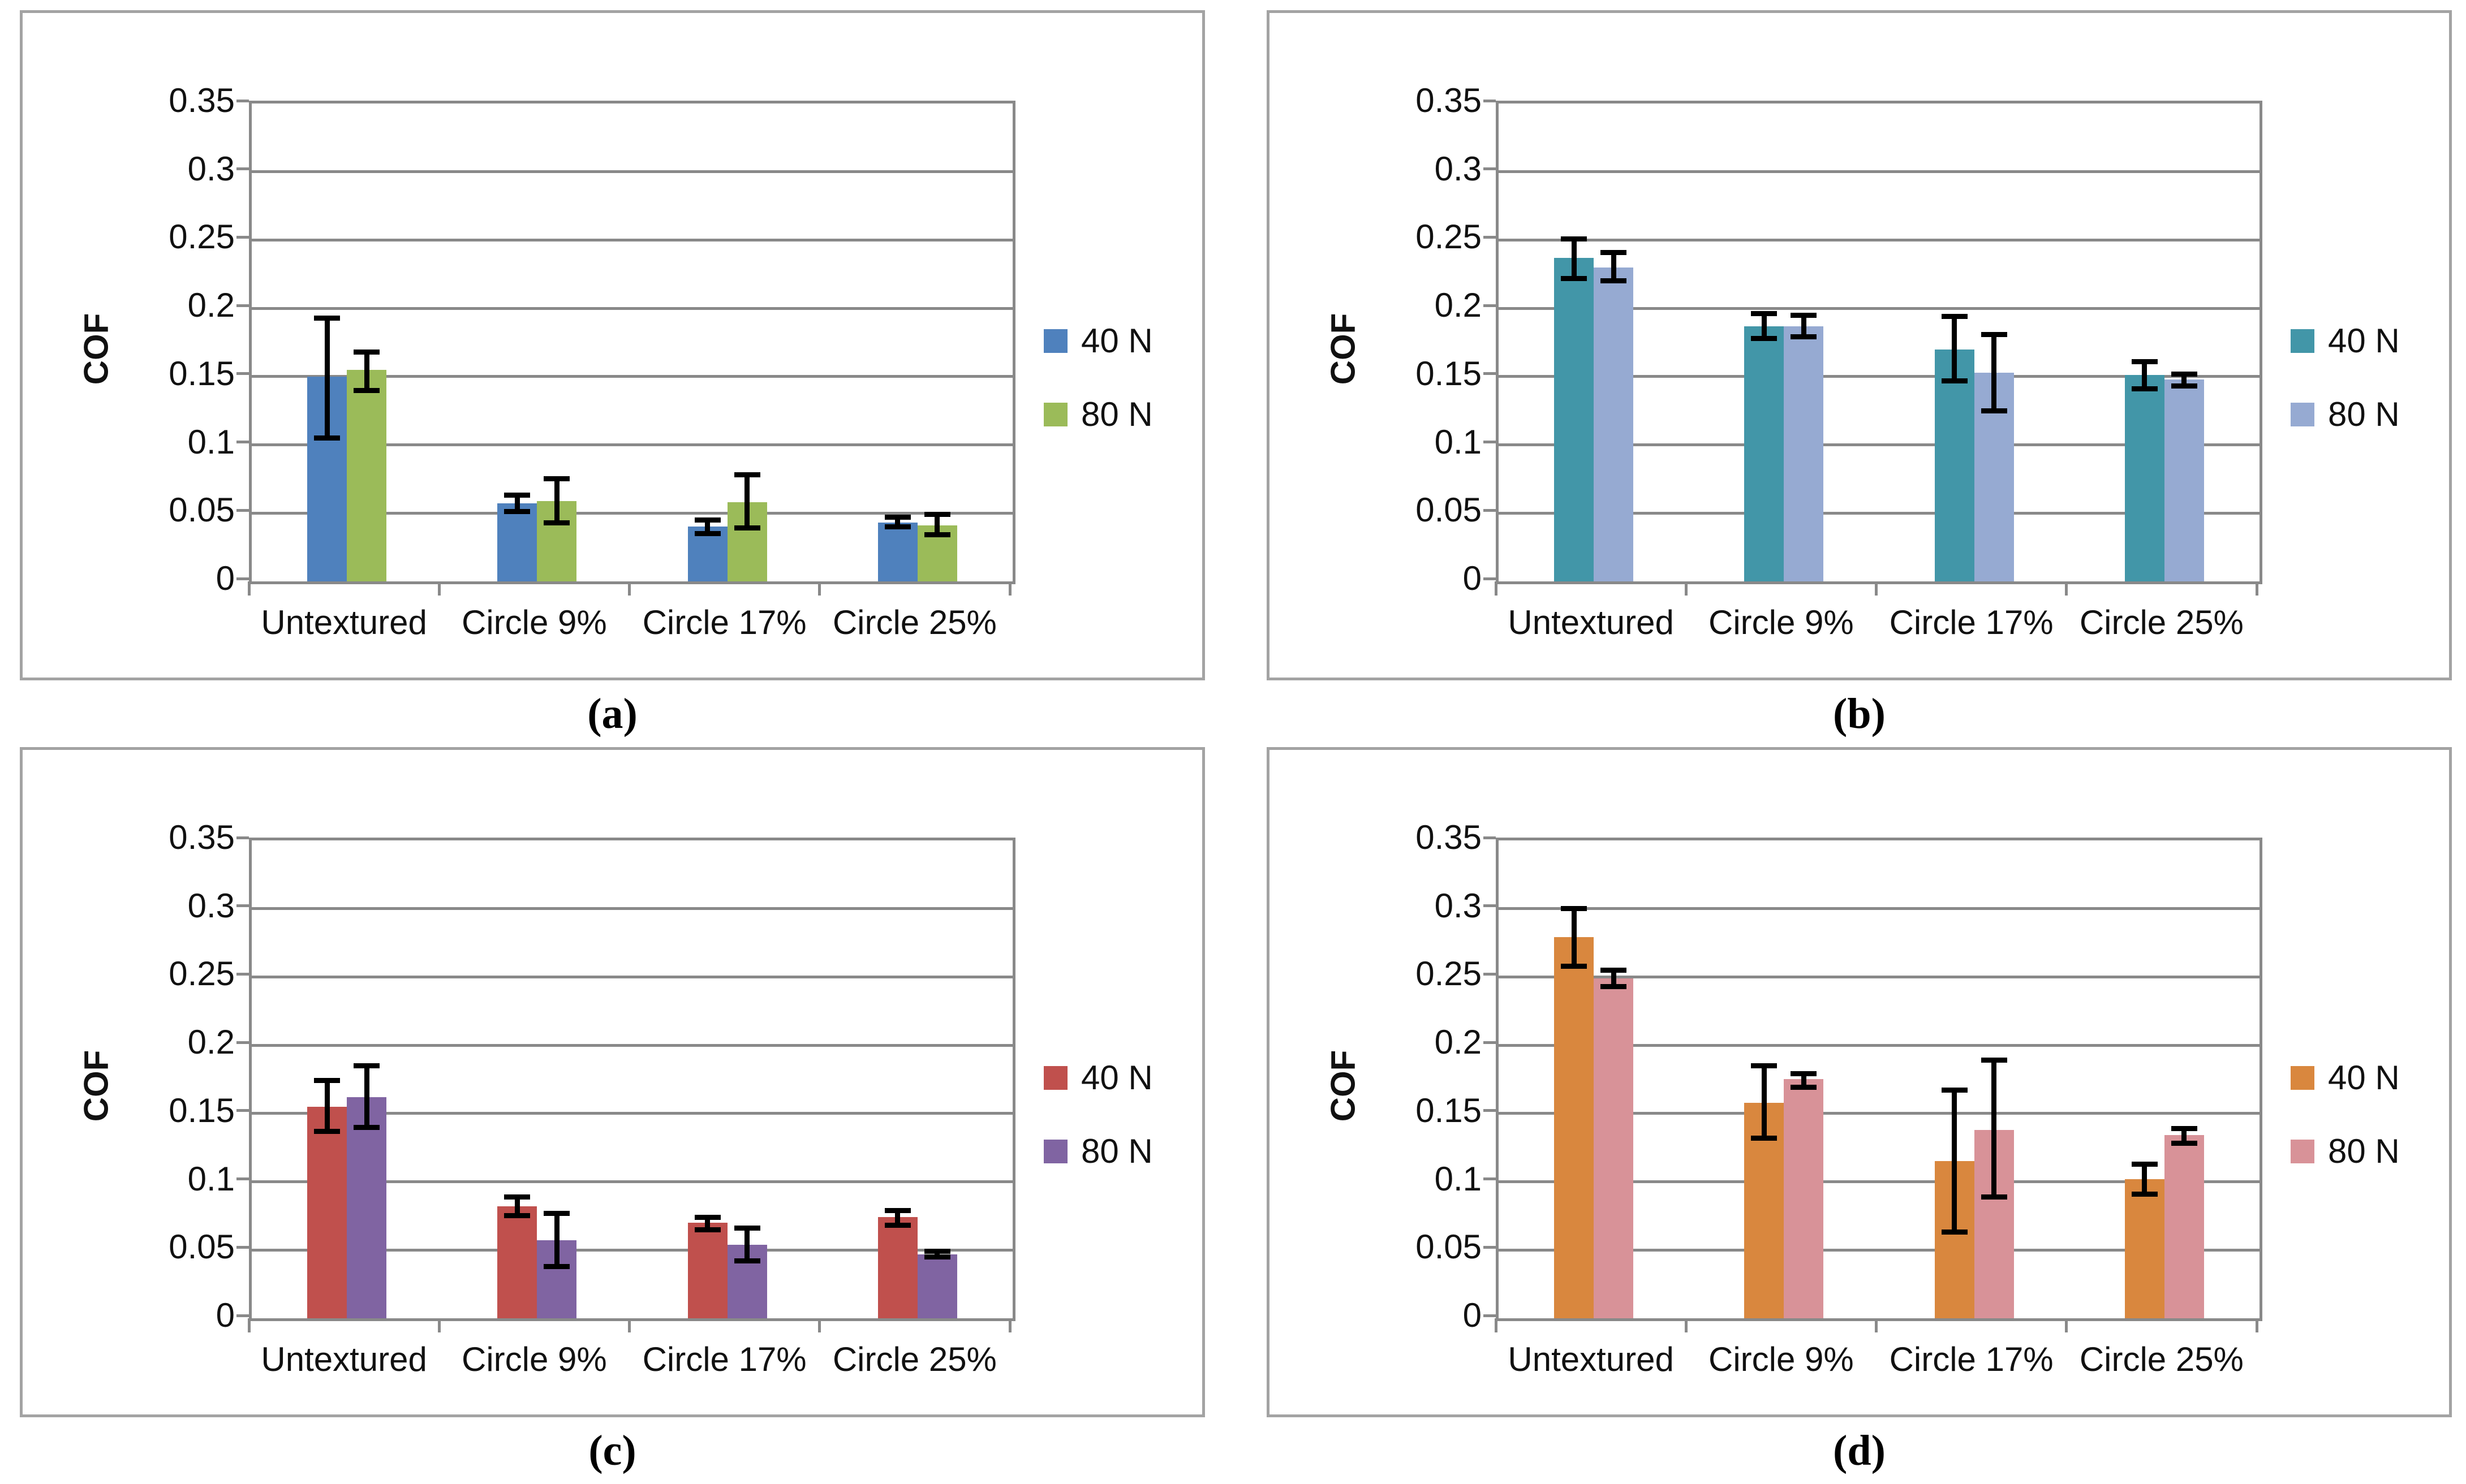 This screenshot has height=1484, width=2466. I want to click on bar-80n-untextured, so click(366, 1207).